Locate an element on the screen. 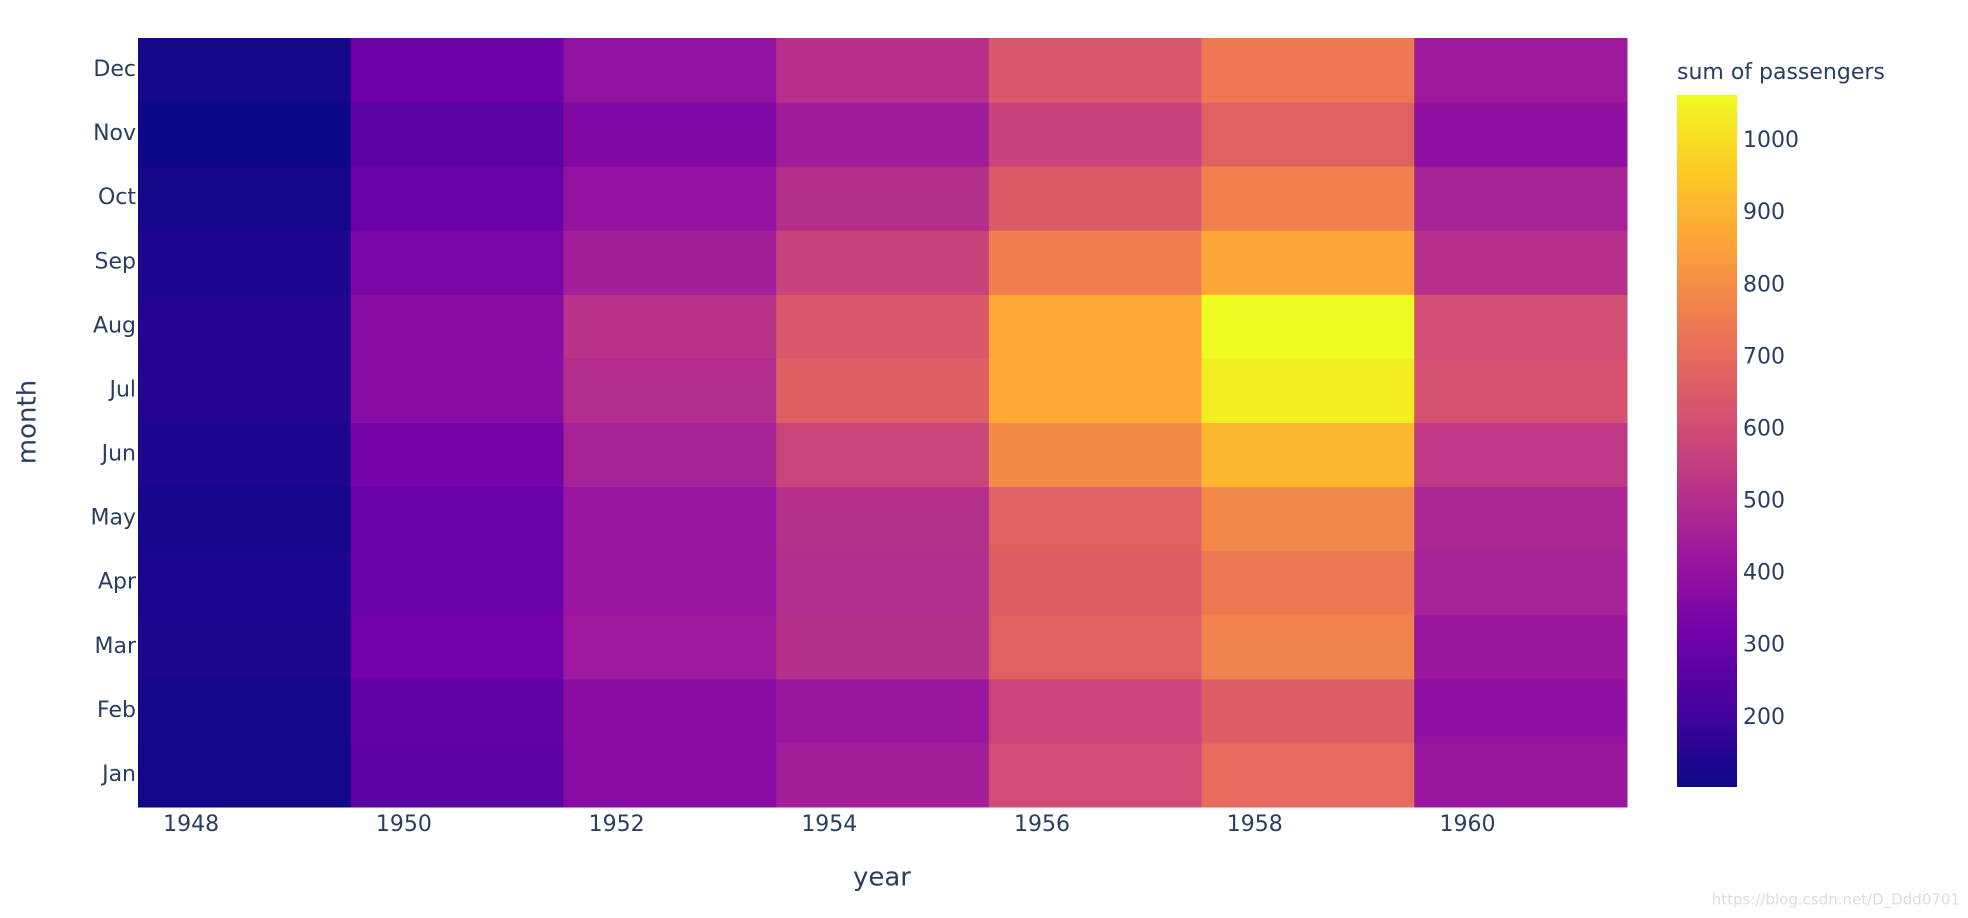 Image resolution: width=1968 pixels, height=918 pixels. y-tick-label: Nov is located at coordinates (114, 133).